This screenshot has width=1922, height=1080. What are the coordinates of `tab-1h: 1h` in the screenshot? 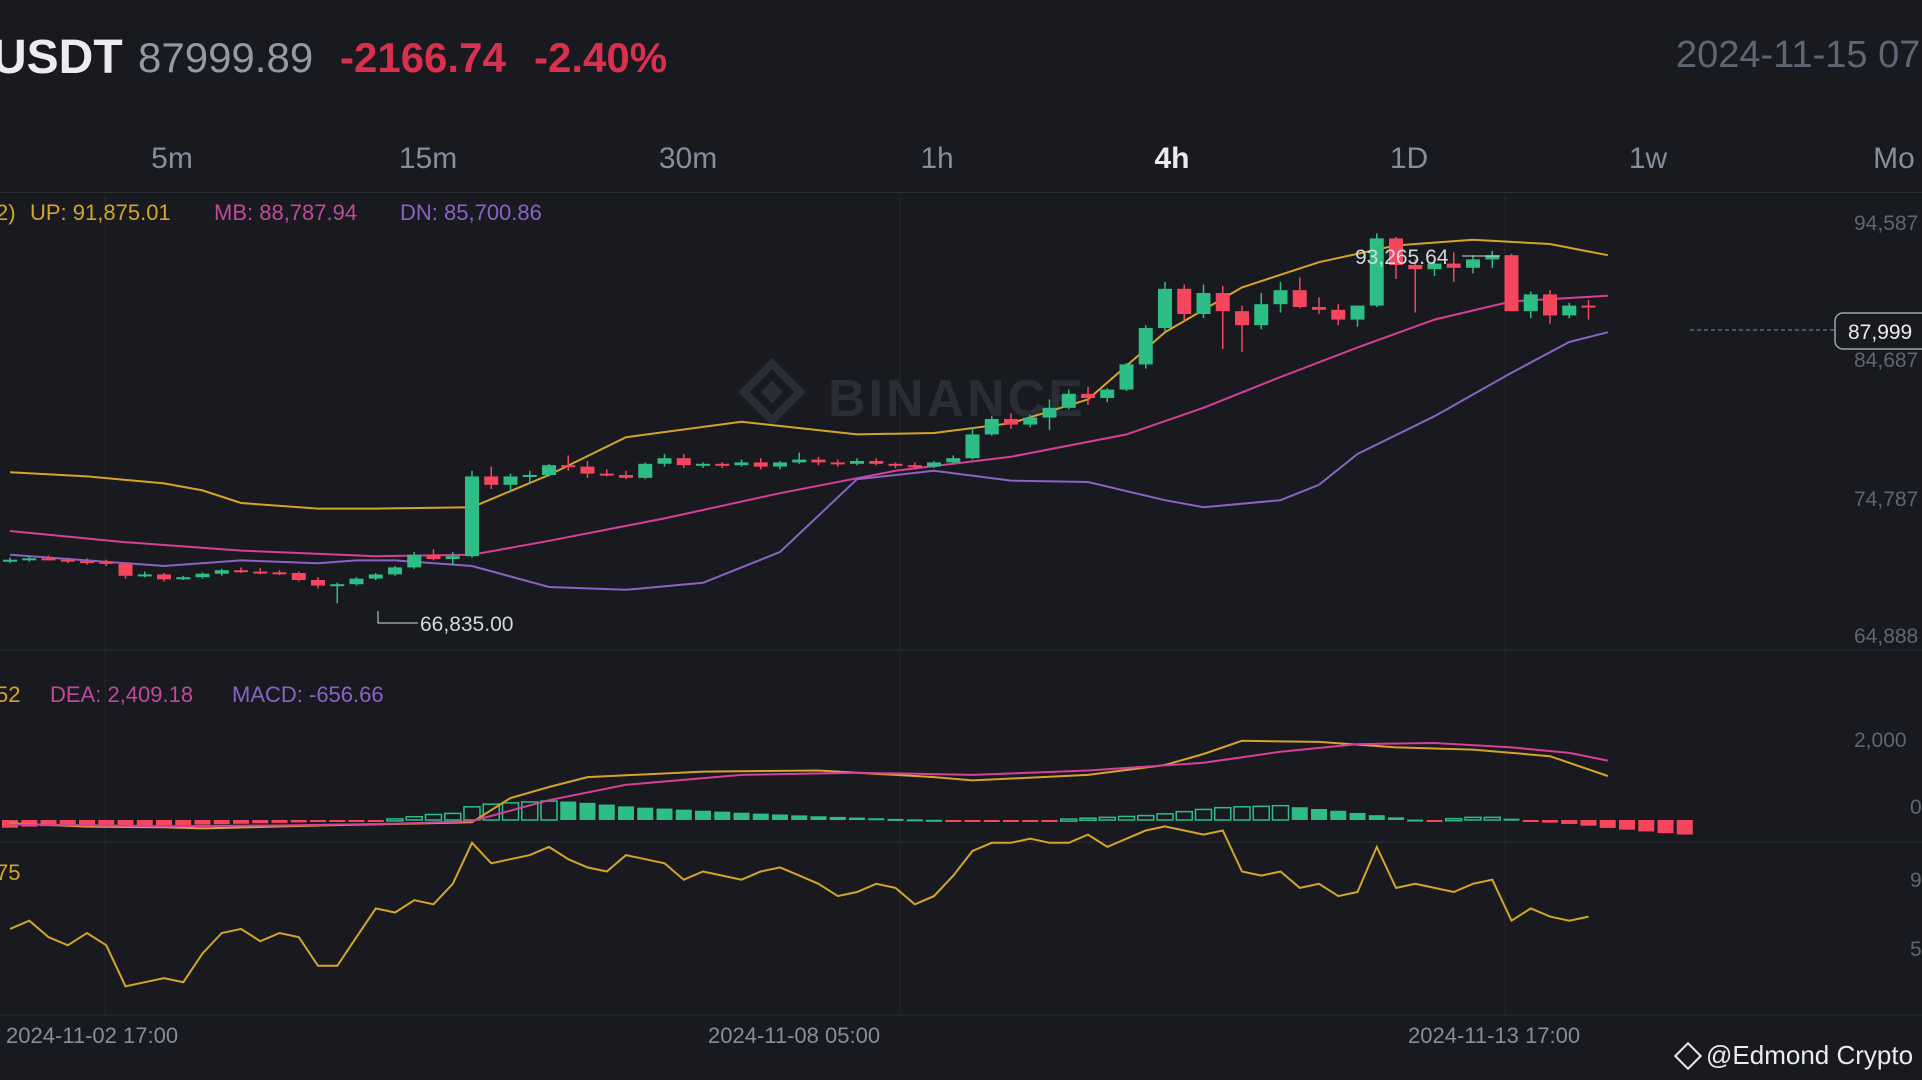 It's located at (937, 158).